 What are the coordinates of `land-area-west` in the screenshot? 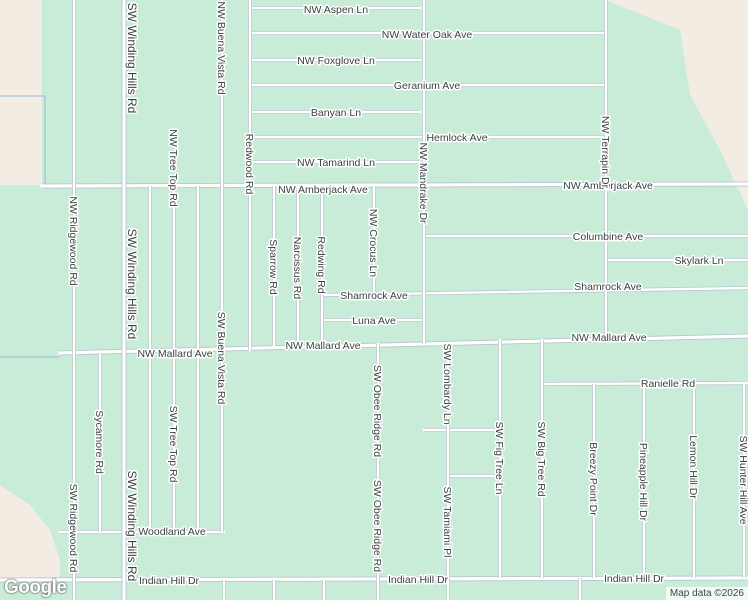 It's located at (21, 92).